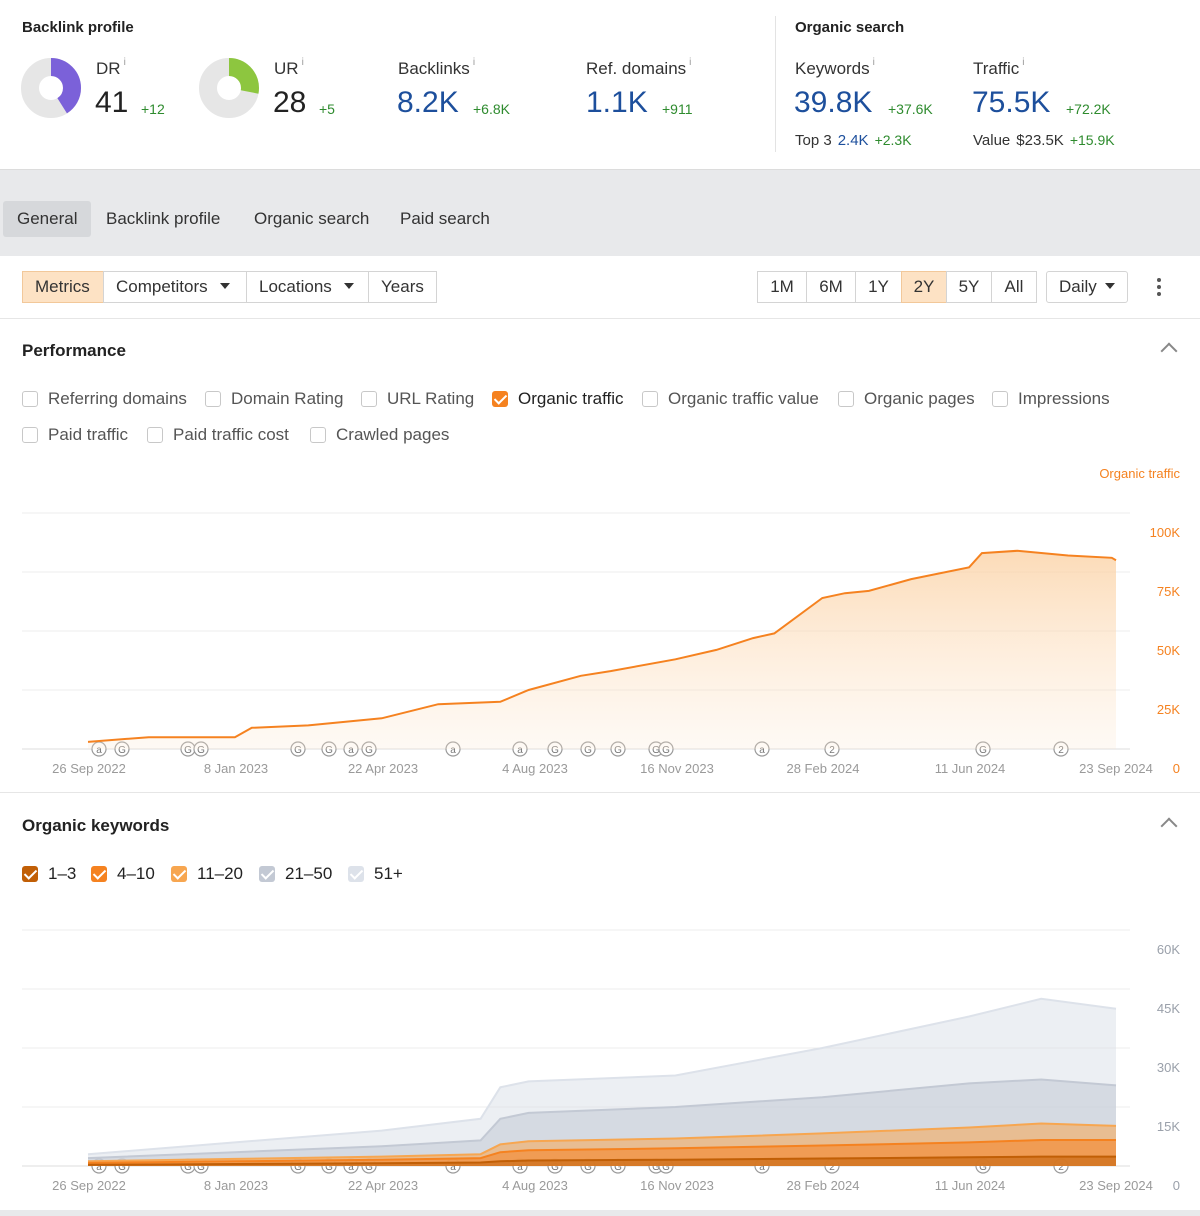 Image resolution: width=1200 pixels, height=1216 pixels. I want to click on dr-donut-fill, so click(51, 88).